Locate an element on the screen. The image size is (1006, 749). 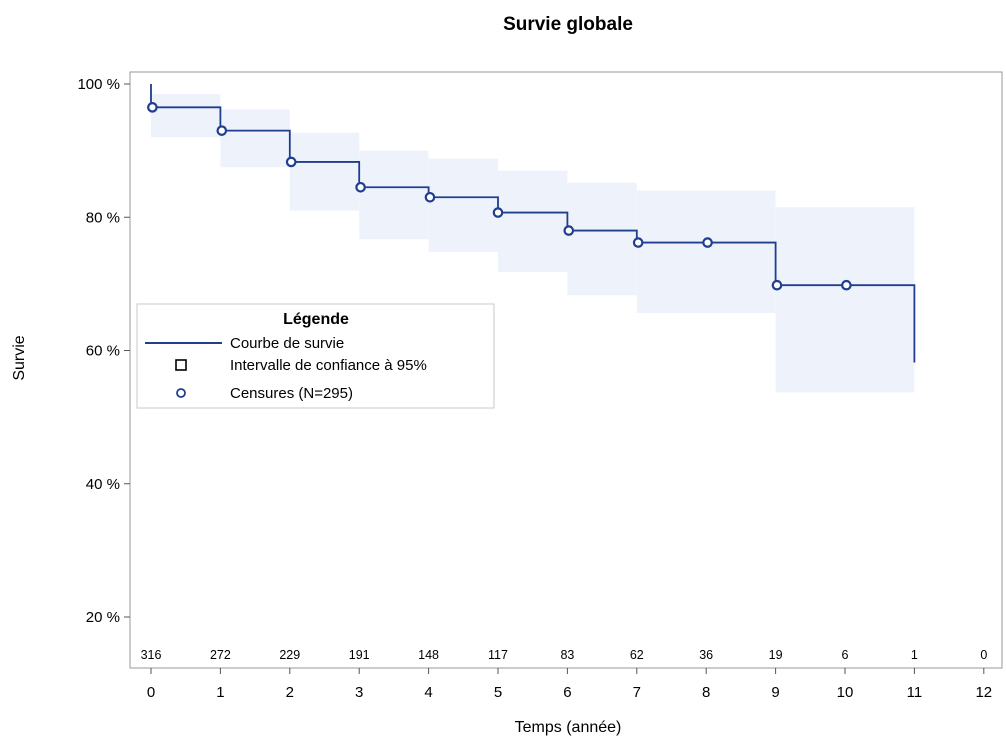
at-risk-label-9: 19 is located at coordinates (776, 655).